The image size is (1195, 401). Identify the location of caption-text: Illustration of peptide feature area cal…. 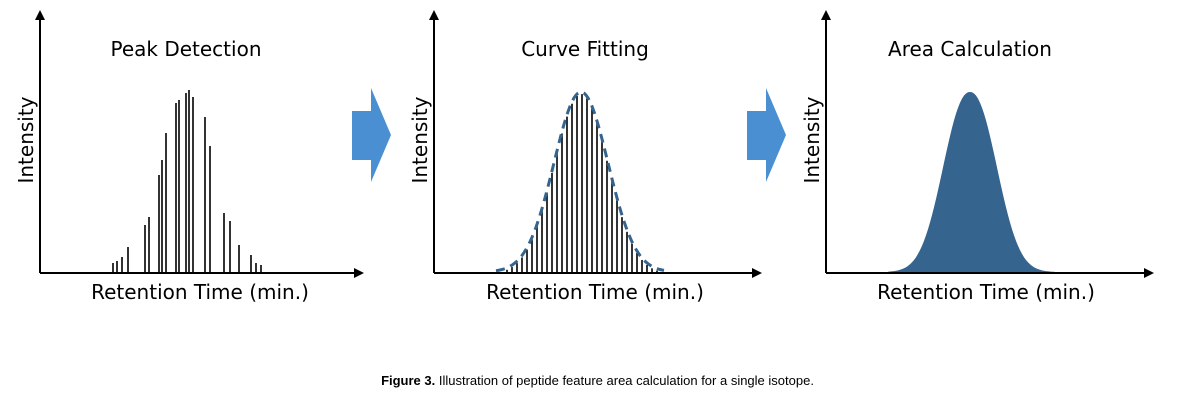
(624, 380).